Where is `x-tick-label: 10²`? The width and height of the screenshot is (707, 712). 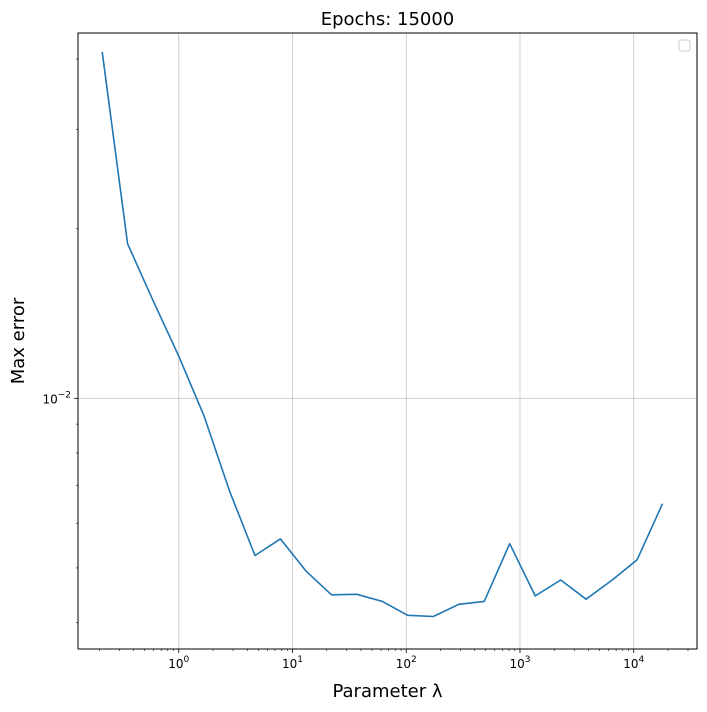 x-tick-label: 10² is located at coordinates (406, 663).